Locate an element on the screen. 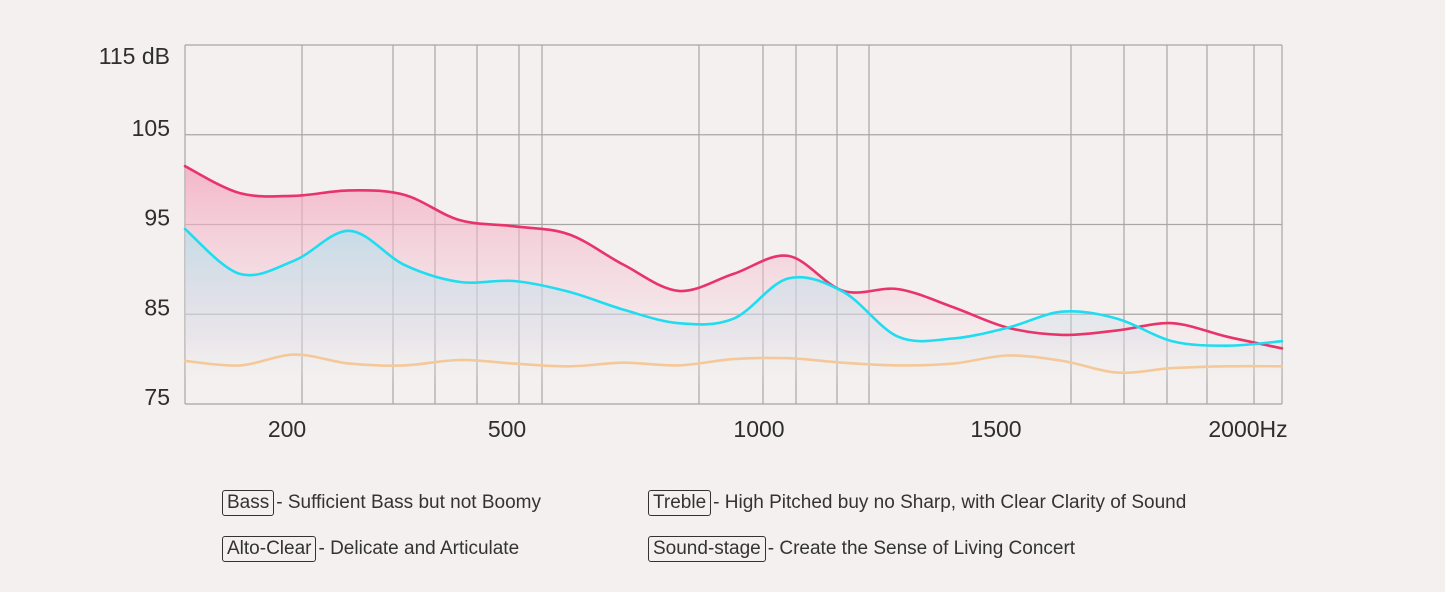 The height and width of the screenshot is (592, 1445). x-tick-label: 1000 is located at coordinates (758, 429).